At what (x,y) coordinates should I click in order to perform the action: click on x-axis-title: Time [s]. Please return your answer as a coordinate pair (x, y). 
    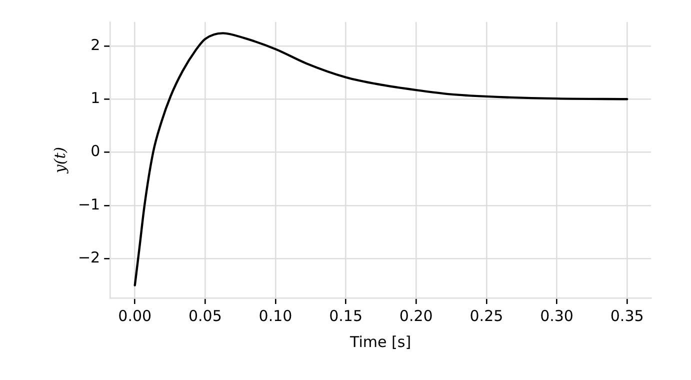
    Looking at the image, I should click on (380, 341).